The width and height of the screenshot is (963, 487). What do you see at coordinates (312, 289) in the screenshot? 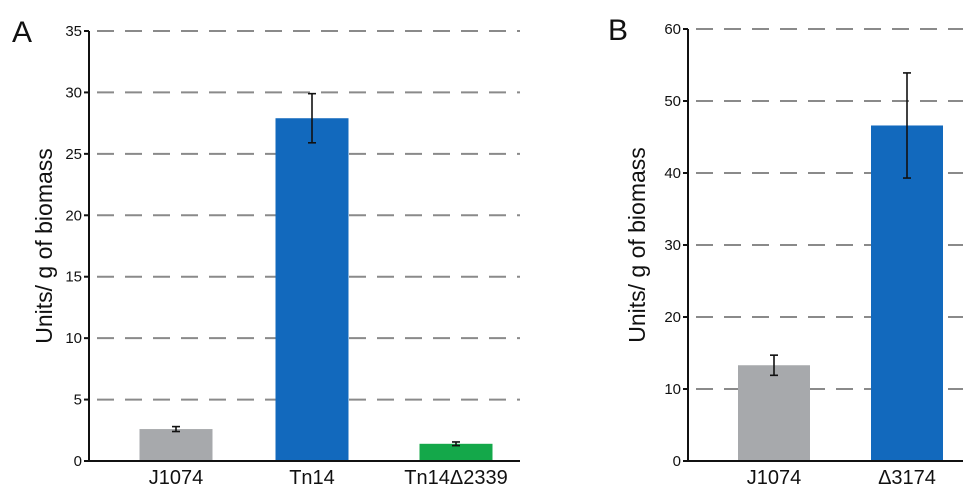
I see `bar-tn14` at bounding box center [312, 289].